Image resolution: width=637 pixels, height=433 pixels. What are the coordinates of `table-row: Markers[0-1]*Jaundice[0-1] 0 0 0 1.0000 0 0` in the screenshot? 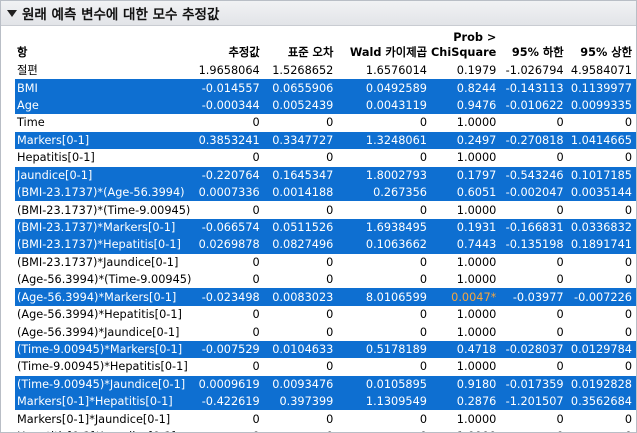 It's located at (325, 418).